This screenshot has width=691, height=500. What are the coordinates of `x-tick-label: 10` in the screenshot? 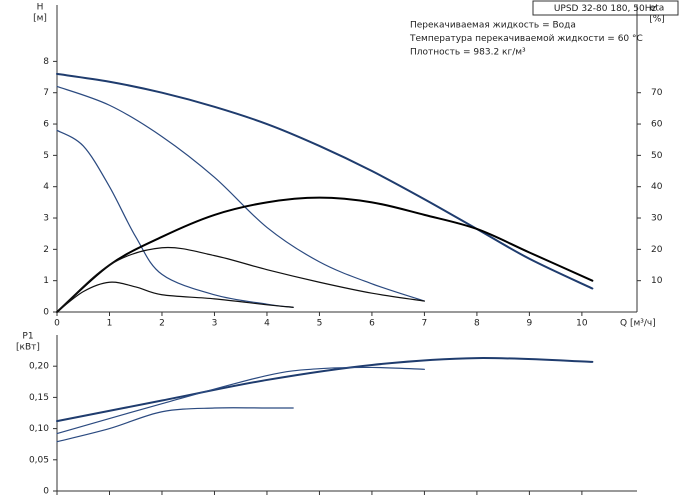 It's located at (582, 324).